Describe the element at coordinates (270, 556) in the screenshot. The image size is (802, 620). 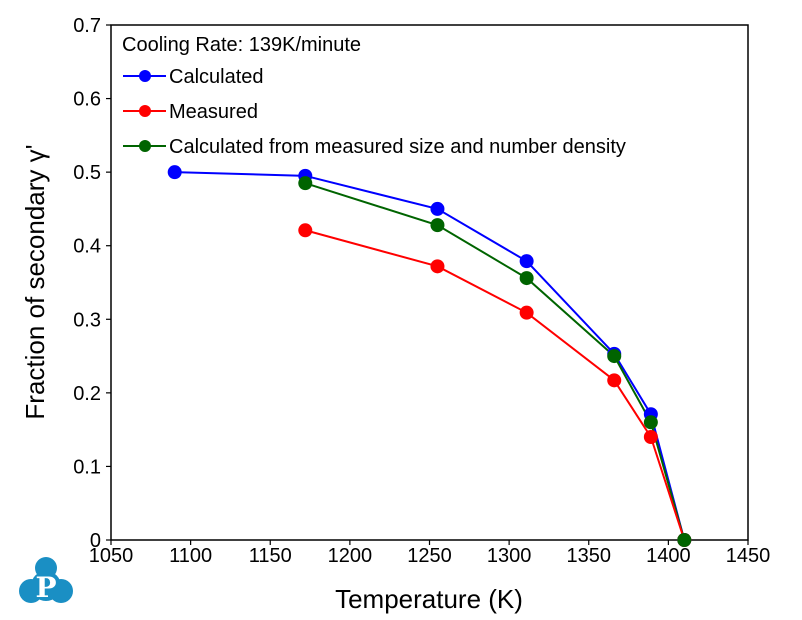
I see `x-tick-label: 1150` at that location.